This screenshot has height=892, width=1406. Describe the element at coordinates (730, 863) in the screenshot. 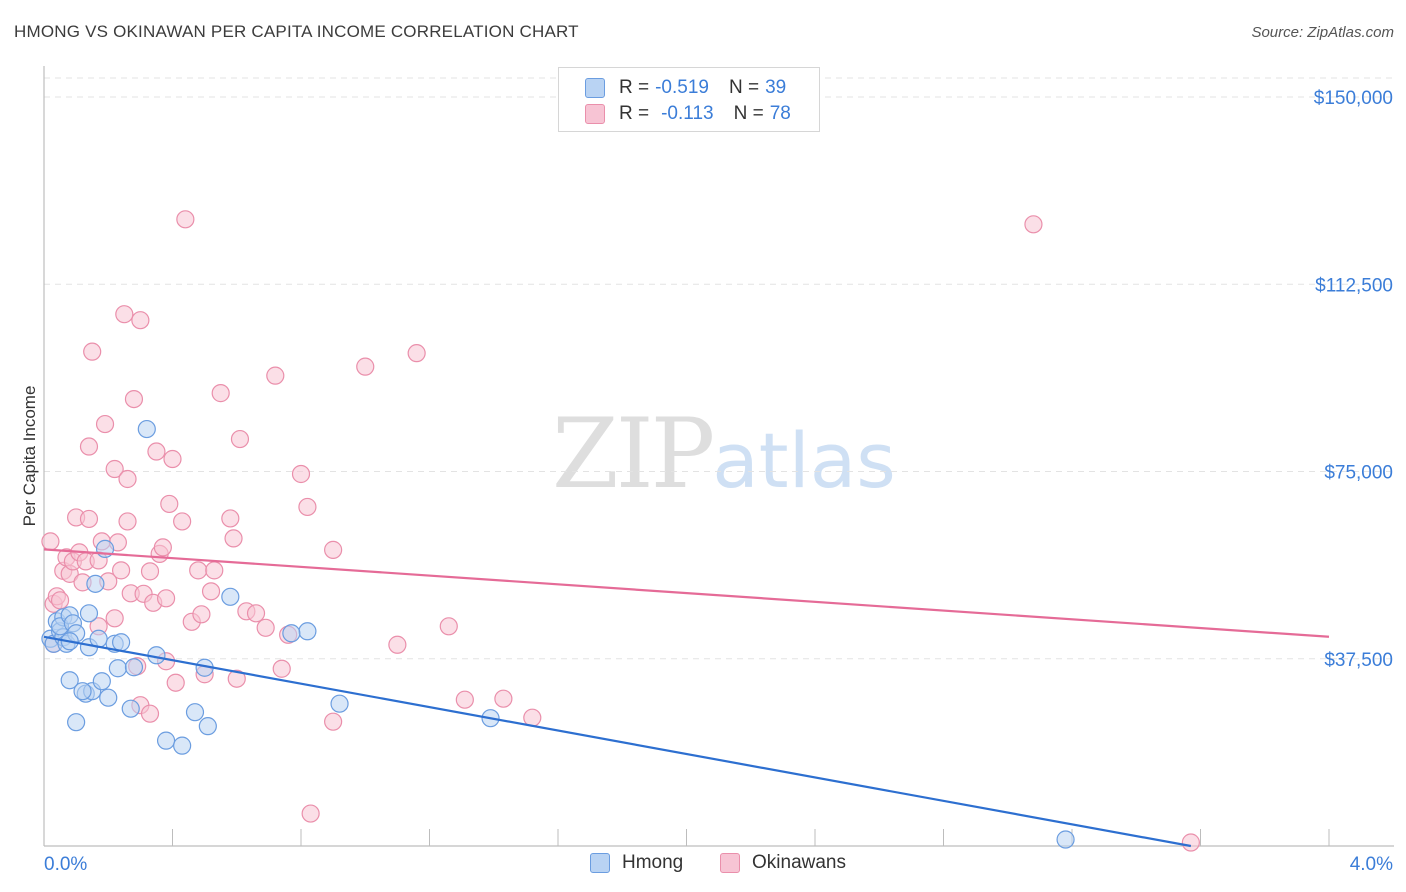

I see `okinawan-legend-swatch` at that location.